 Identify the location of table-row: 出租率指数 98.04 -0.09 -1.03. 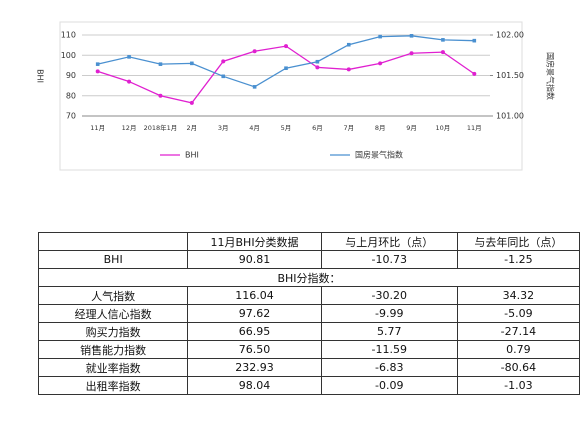
(308, 385).